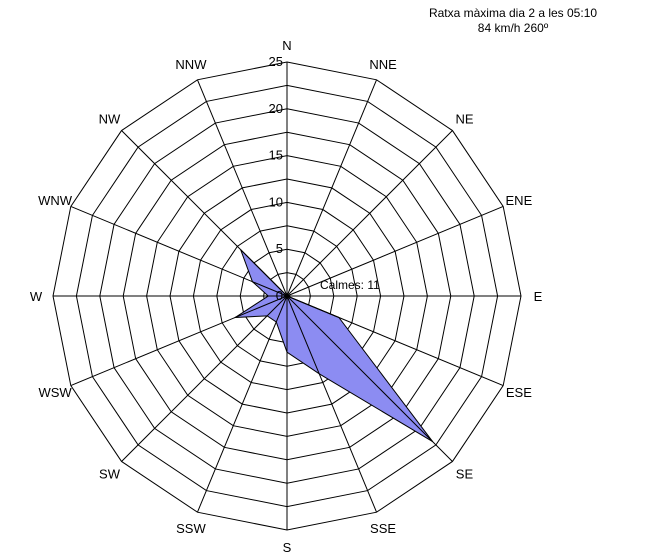 This screenshot has width=648, height=556. What do you see at coordinates (519, 200) in the screenshot?
I see `direction-label-ene: ENE` at bounding box center [519, 200].